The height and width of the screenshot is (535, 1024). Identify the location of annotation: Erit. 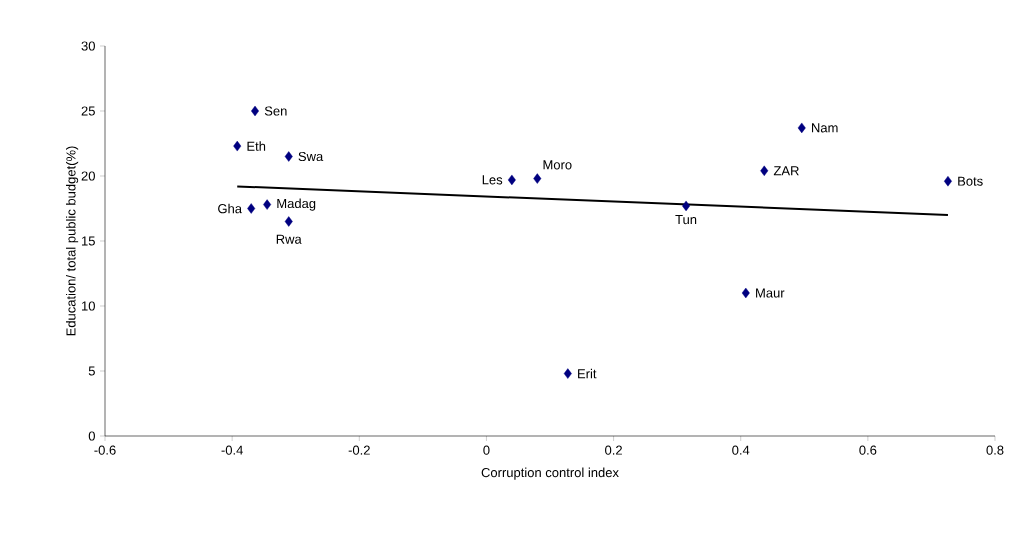
(587, 373).